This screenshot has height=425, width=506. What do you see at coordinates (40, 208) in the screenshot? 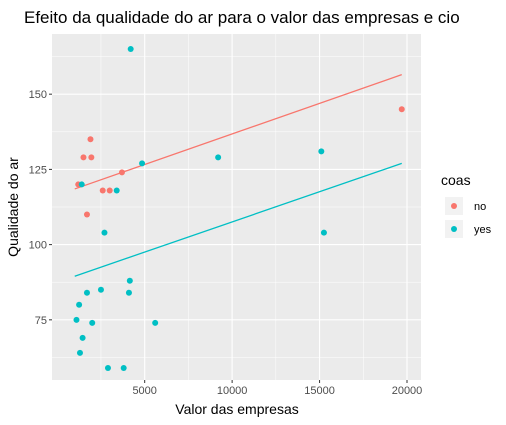
I see `y-axis-ticks: 75 100 125 150` at bounding box center [40, 208].